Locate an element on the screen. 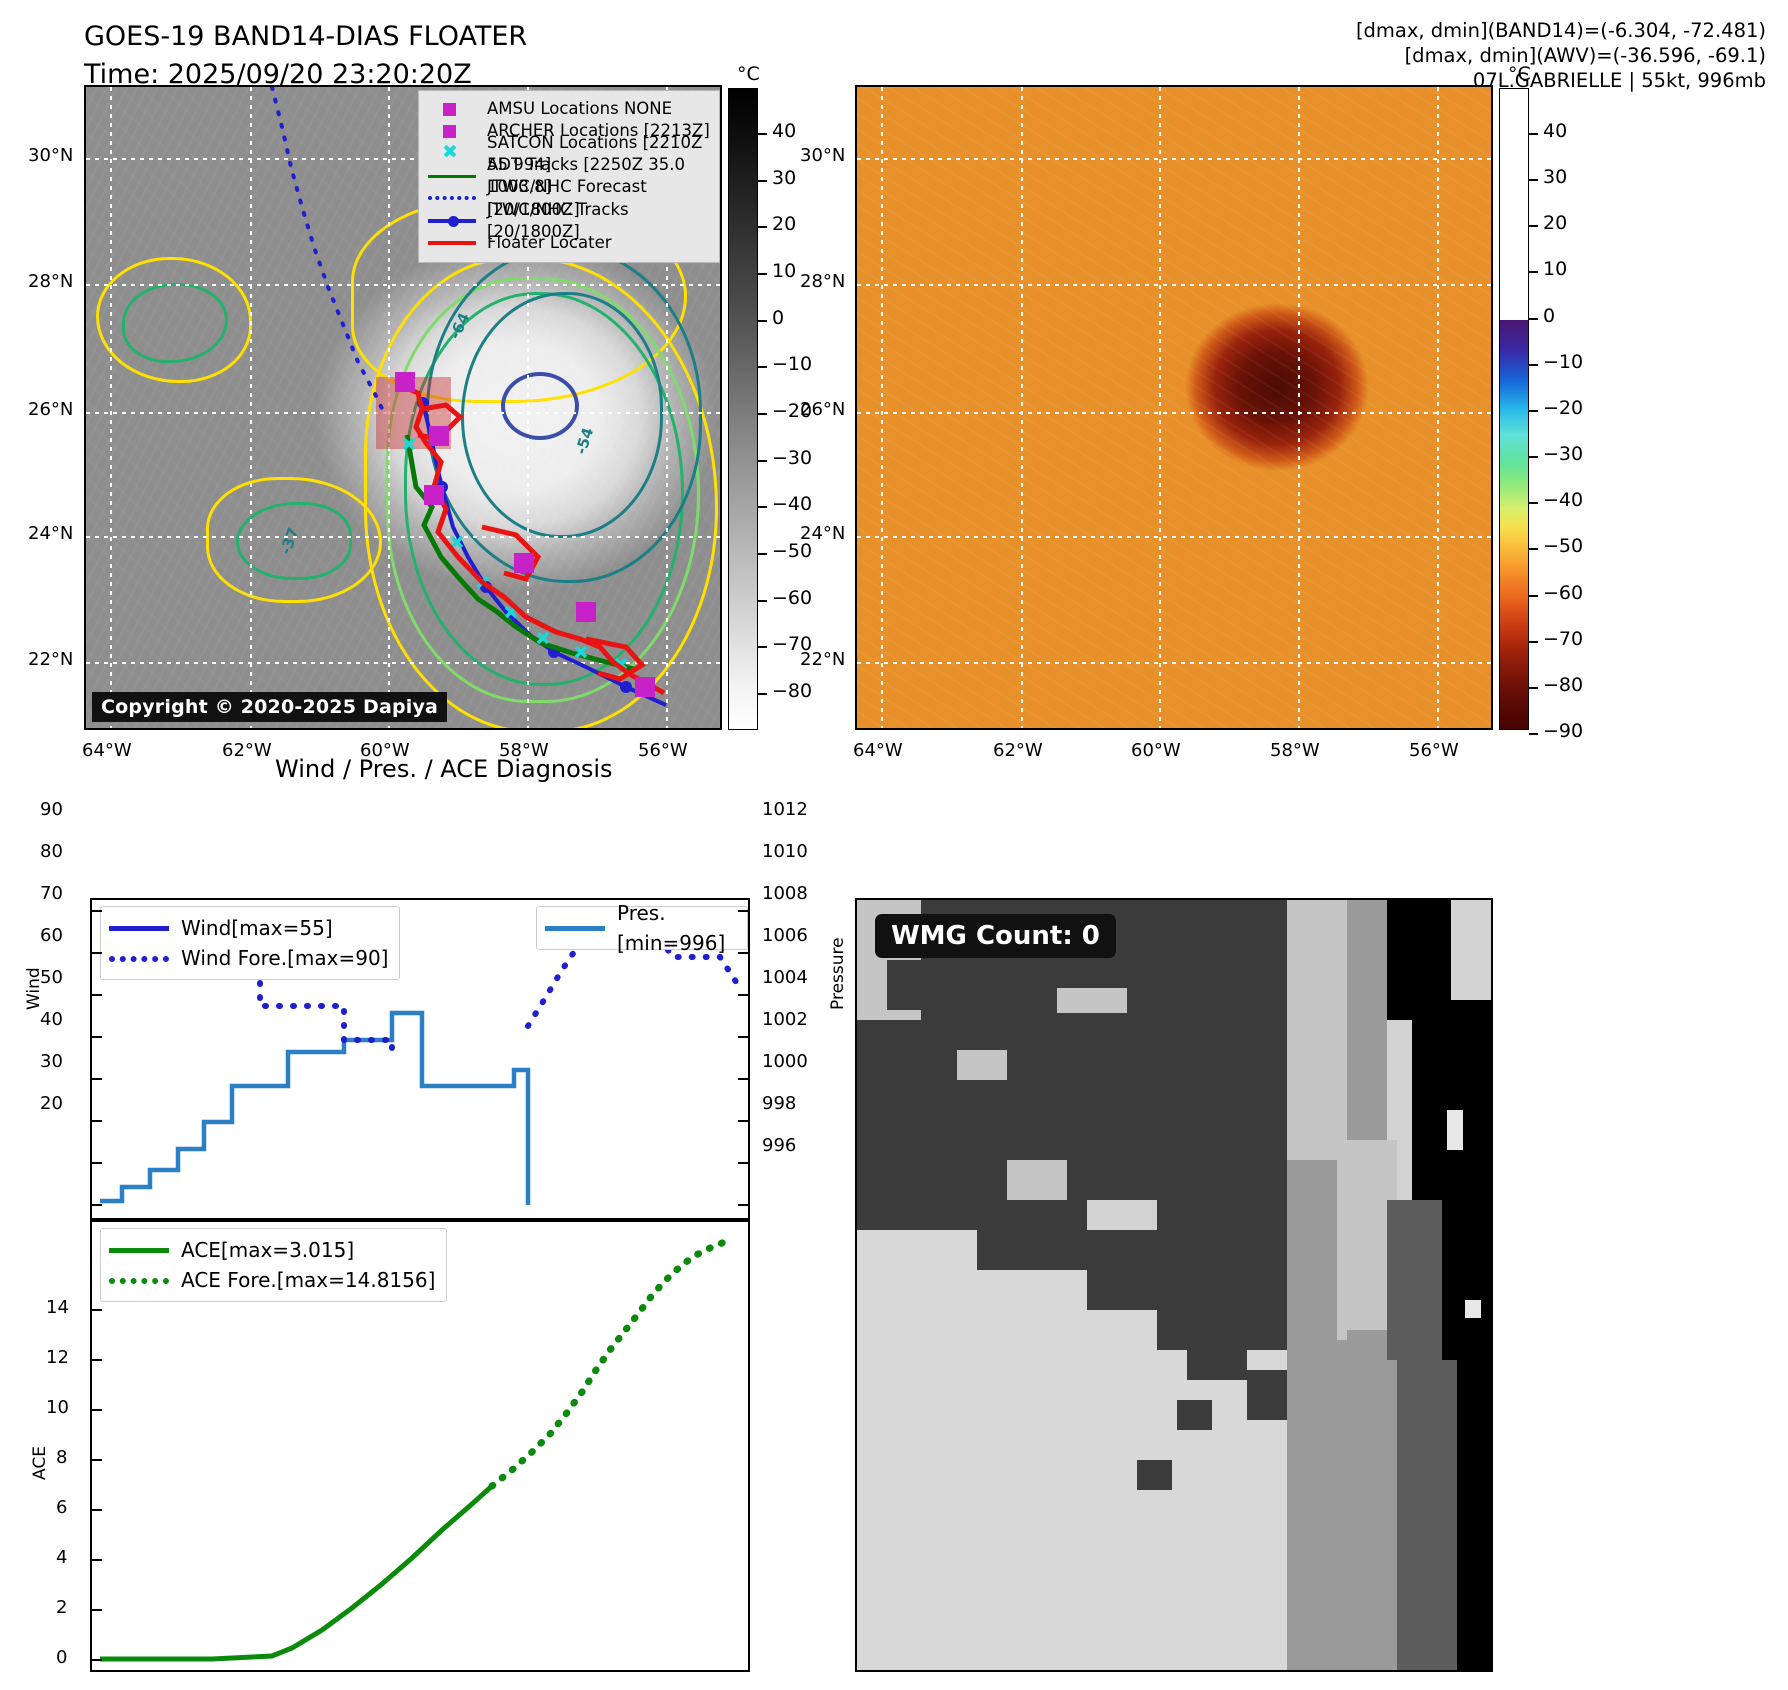  ace-chart: ACE[max=3.015] ACE Fore.[max=14.8156] is located at coordinates (420, 1446).